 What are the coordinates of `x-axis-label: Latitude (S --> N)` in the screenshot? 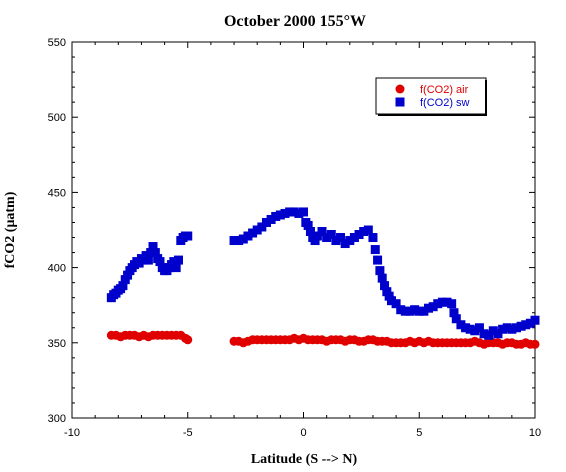 It's located at (304, 459).